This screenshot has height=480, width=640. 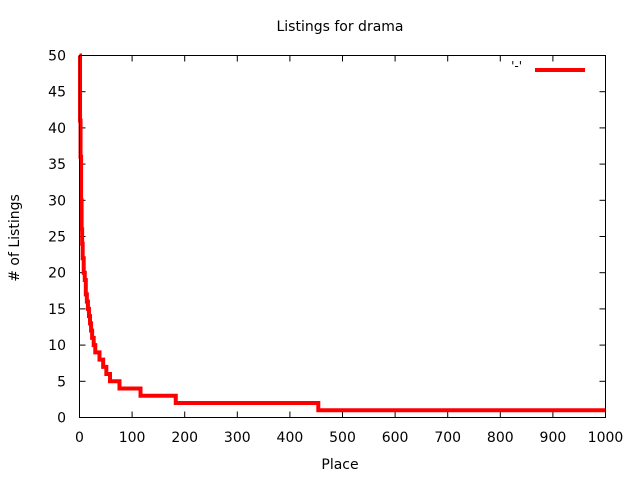 I want to click on y-tick-label: 10, so click(x=57, y=346).